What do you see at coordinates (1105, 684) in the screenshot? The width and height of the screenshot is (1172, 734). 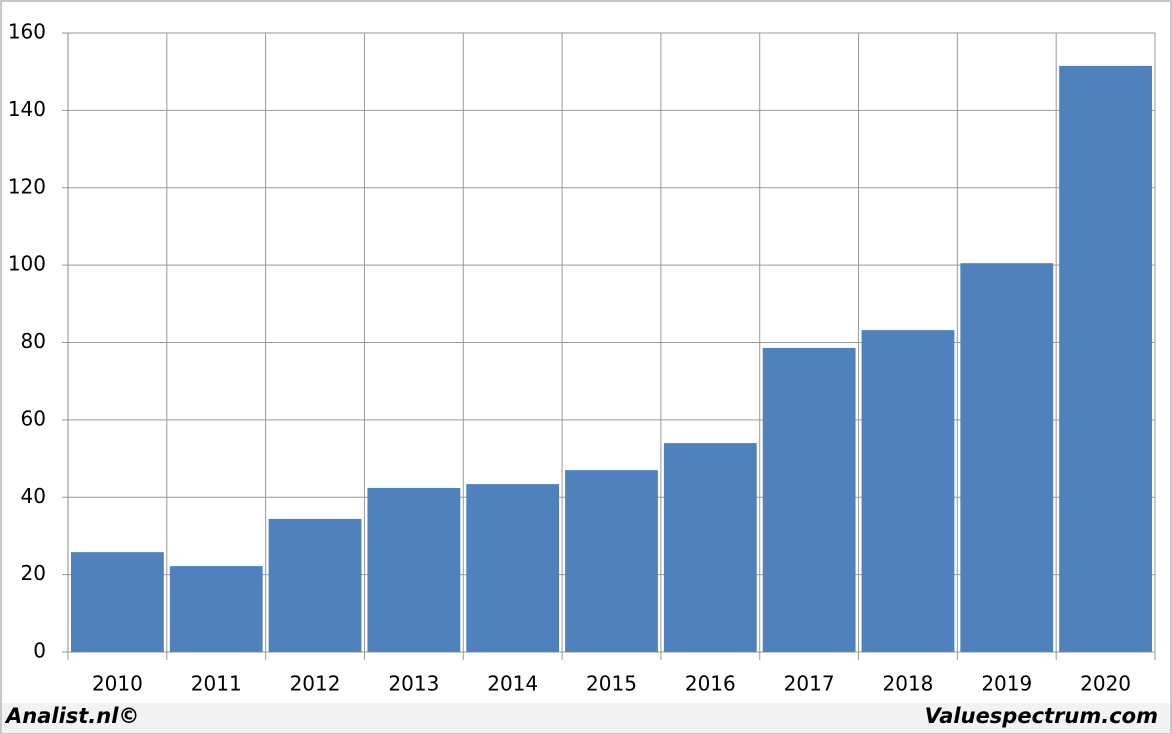 I see `x-tick-label: 2020` at bounding box center [1105, 684].